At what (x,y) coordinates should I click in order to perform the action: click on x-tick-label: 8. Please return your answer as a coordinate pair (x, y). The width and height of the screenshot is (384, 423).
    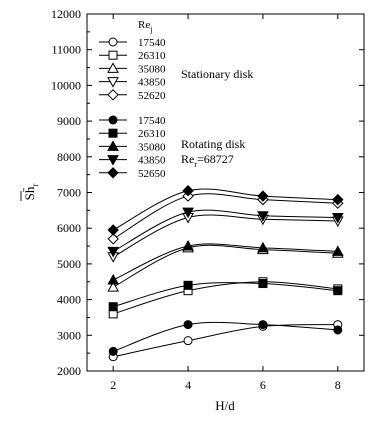
    Looking at the image, I should click on (338, 385).